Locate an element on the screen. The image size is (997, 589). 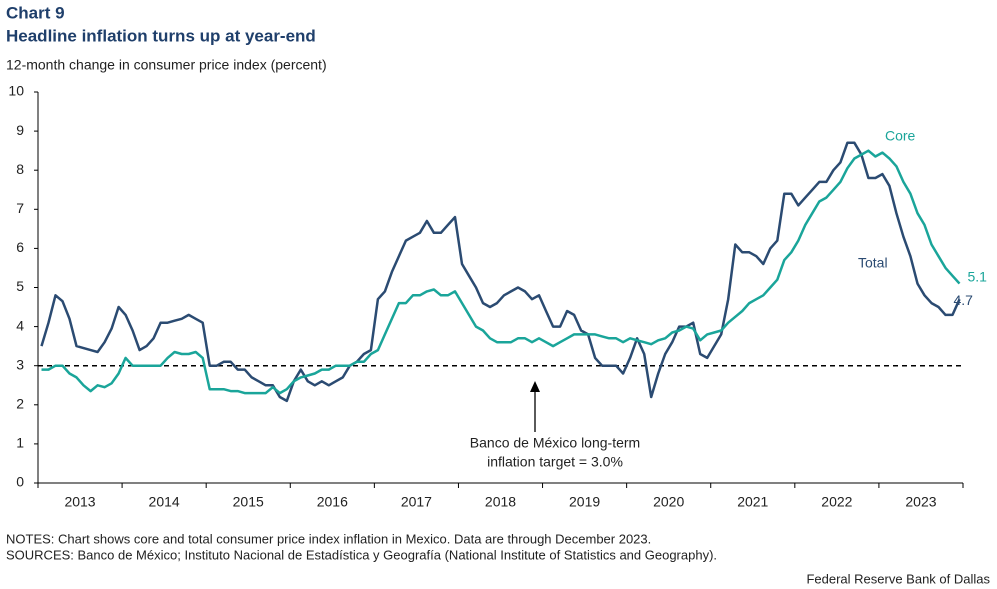
target-label: inflation target = 3.0% is located at coordinates (555, 462).